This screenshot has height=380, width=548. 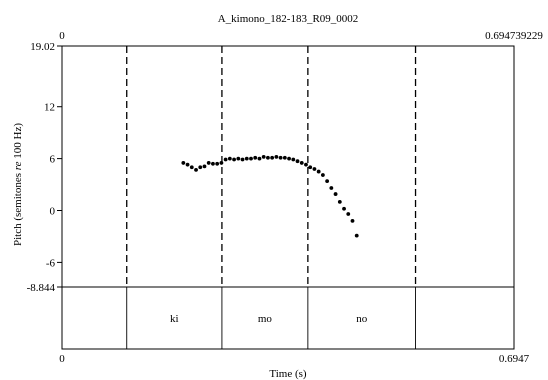 I want to click on y-tick-label: 12, so click(x=49, y=108).